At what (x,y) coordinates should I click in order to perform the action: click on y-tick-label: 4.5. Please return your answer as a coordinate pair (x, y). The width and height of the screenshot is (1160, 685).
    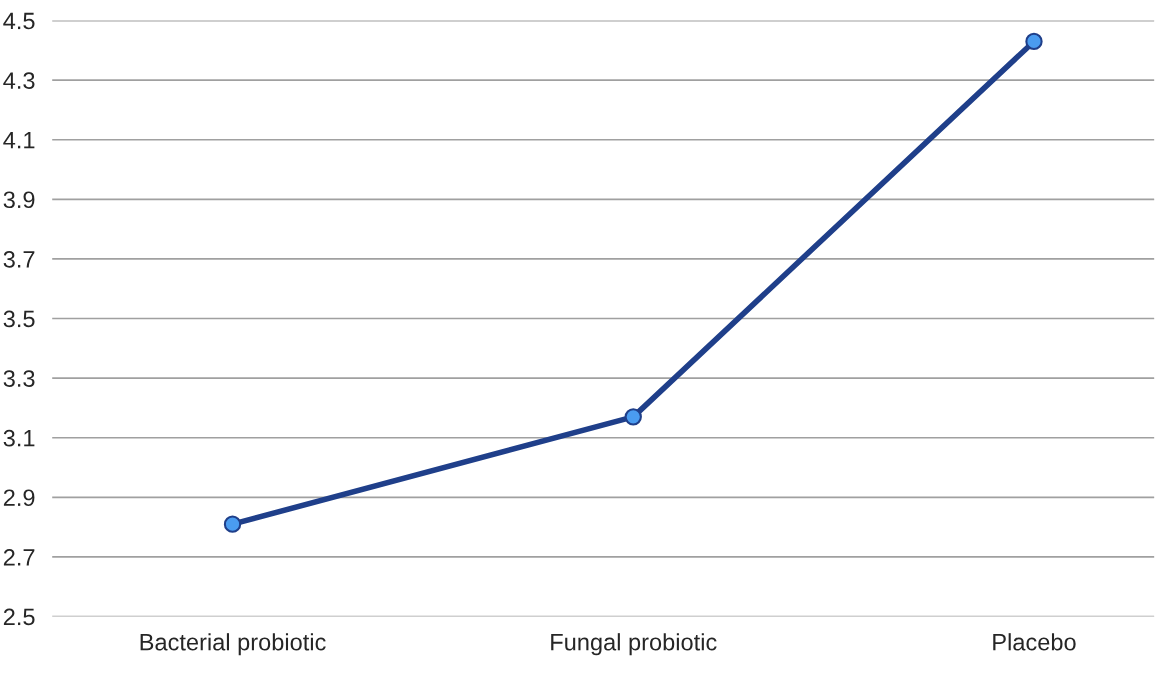
    Looking at the image, I should click on (19, 21).